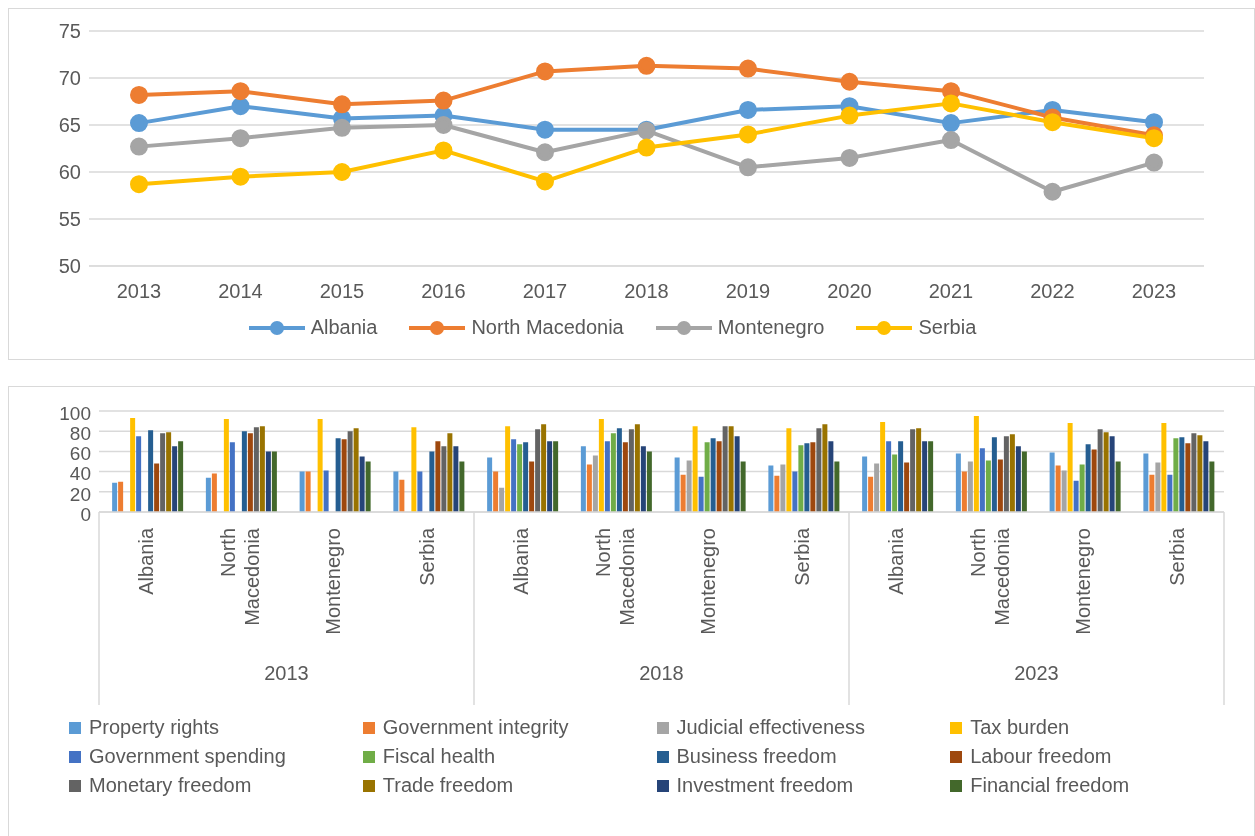  Describe the element at coordinates (139, 291) in the screenshot. I see `x-tick-label: 2013` at that location.